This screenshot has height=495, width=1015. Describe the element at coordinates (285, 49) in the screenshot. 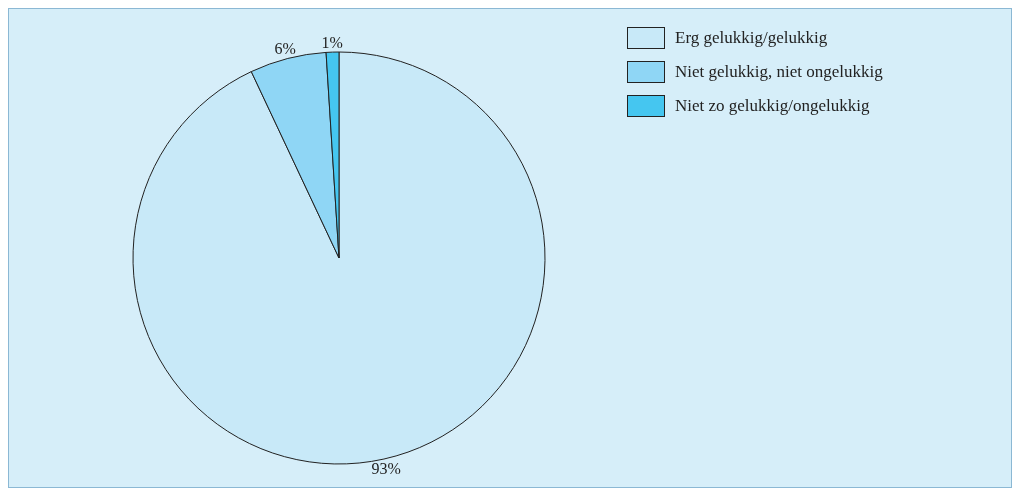

I see `data-label: 6%` at that location.